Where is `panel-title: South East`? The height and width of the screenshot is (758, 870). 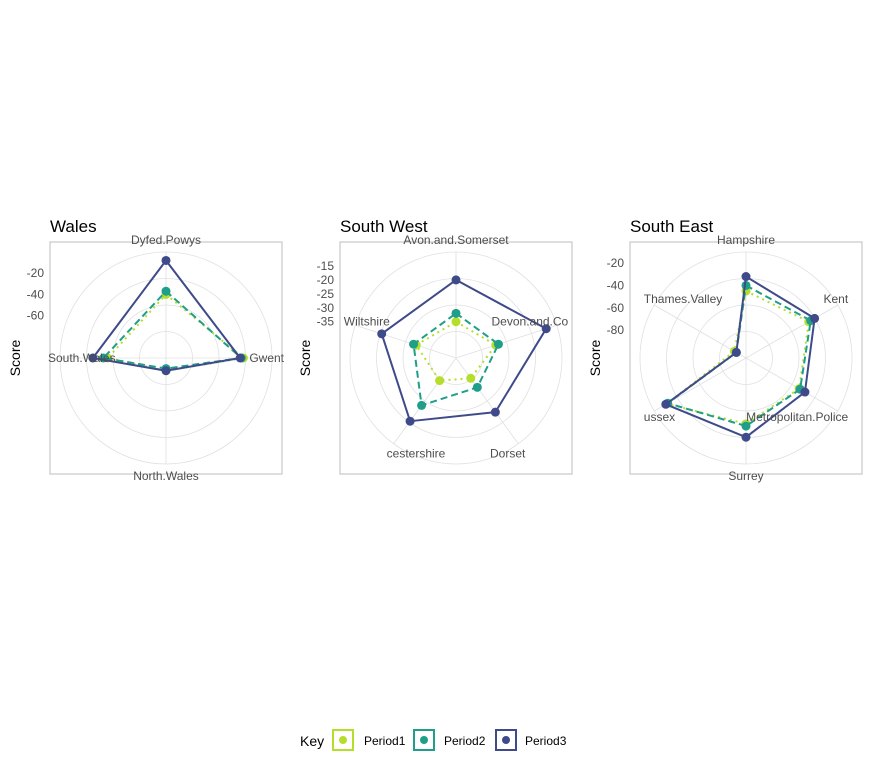 panel-title: South East is located at coordinates (671, 226).